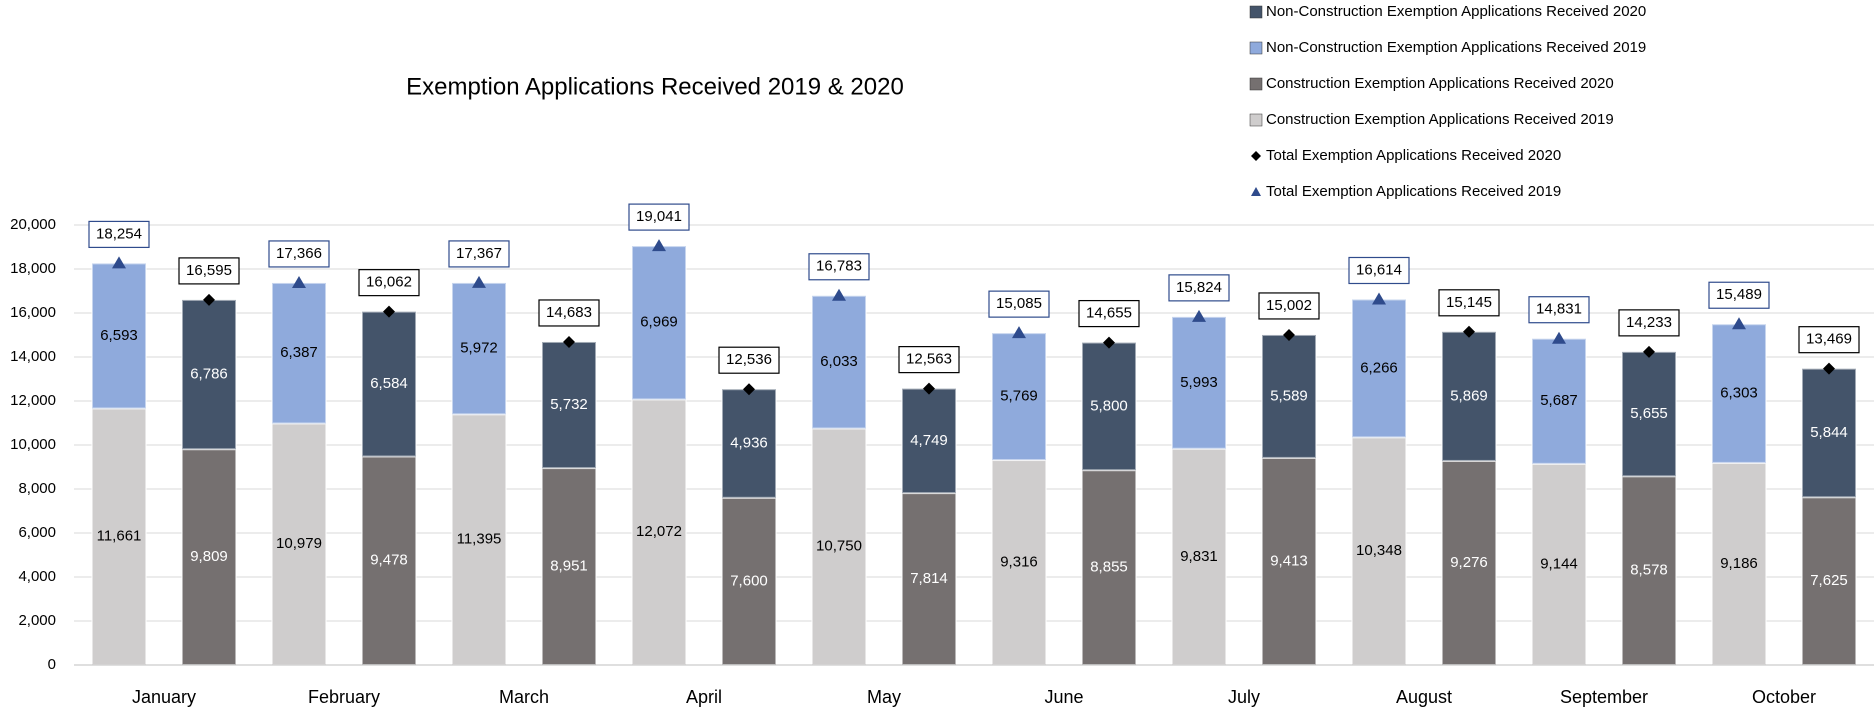 This screenshot has height=714, width=1875. What do you see at coordinates (37, 488) in the screenshot?
I see `y-tick-label: 8,000` at bounding box center [37, 488].